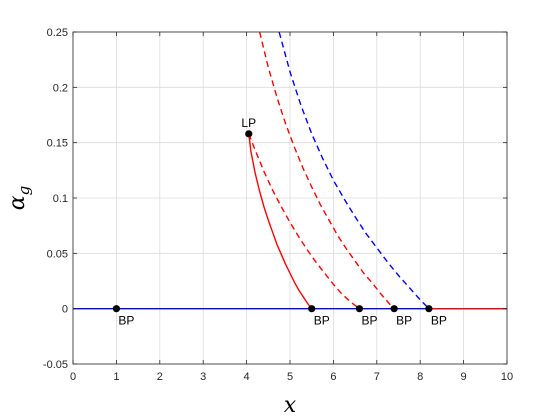 This screenshot has height=420, width=560. What do you see at coordinates (333, 377) in the screenshot?
I see `x-tick-label: 6` at bounding box center [333, 377].